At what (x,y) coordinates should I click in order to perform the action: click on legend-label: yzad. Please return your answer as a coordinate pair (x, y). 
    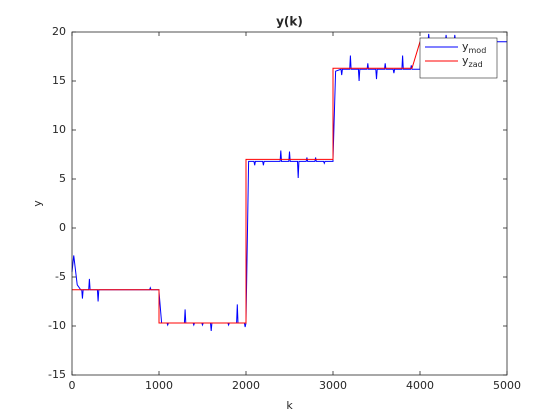
    Looking at the image, I should click on (472, 61).